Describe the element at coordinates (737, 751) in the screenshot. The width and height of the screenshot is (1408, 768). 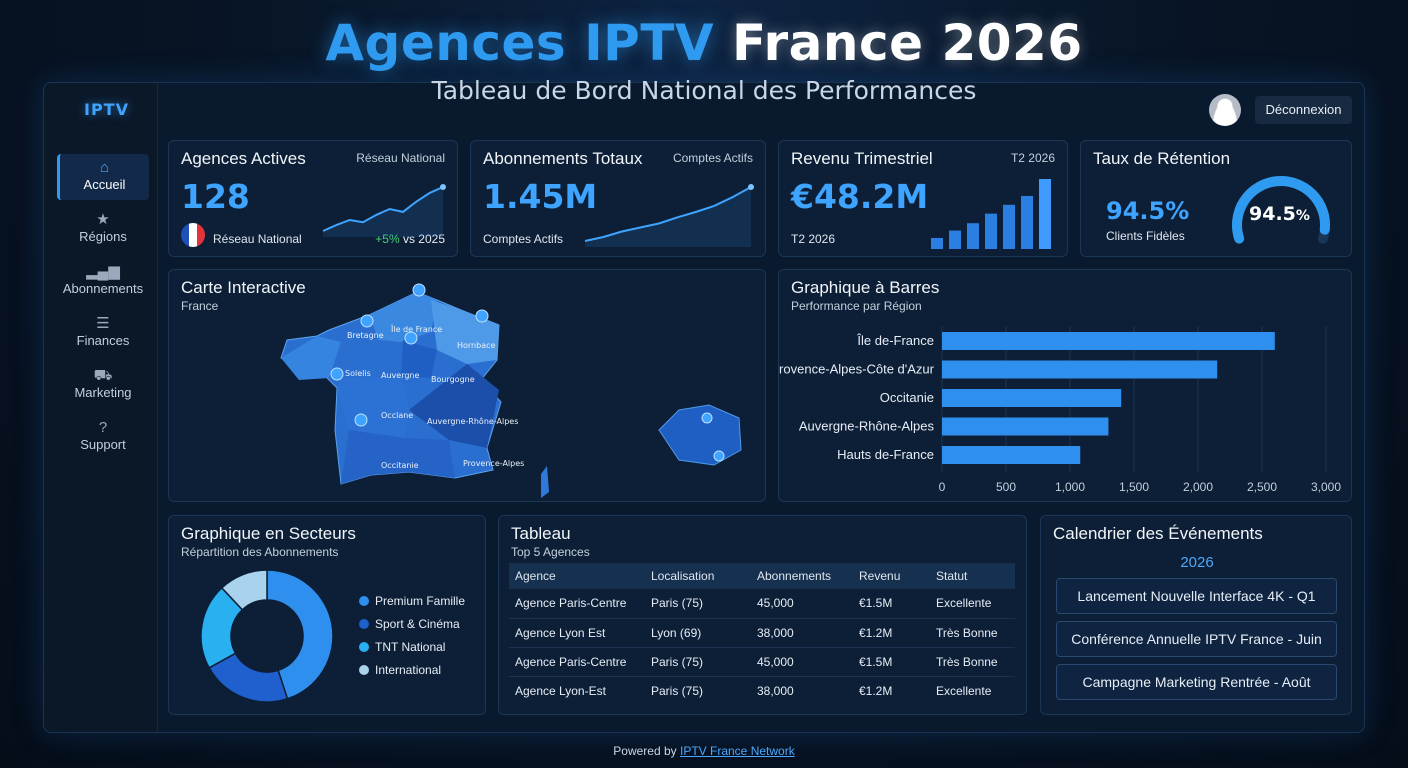
I see `footer-link: IPTV France Network` at that location.